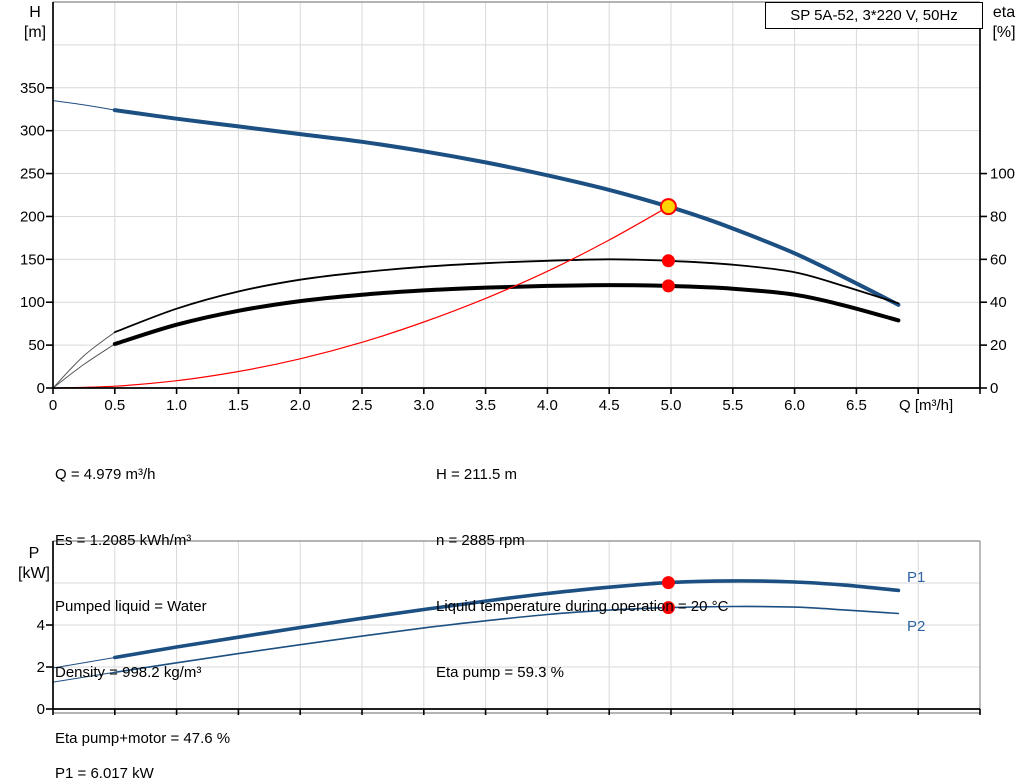 This screenshot has height=781, width=1024. I want to click on tick-label: 2, so click(41, 667).